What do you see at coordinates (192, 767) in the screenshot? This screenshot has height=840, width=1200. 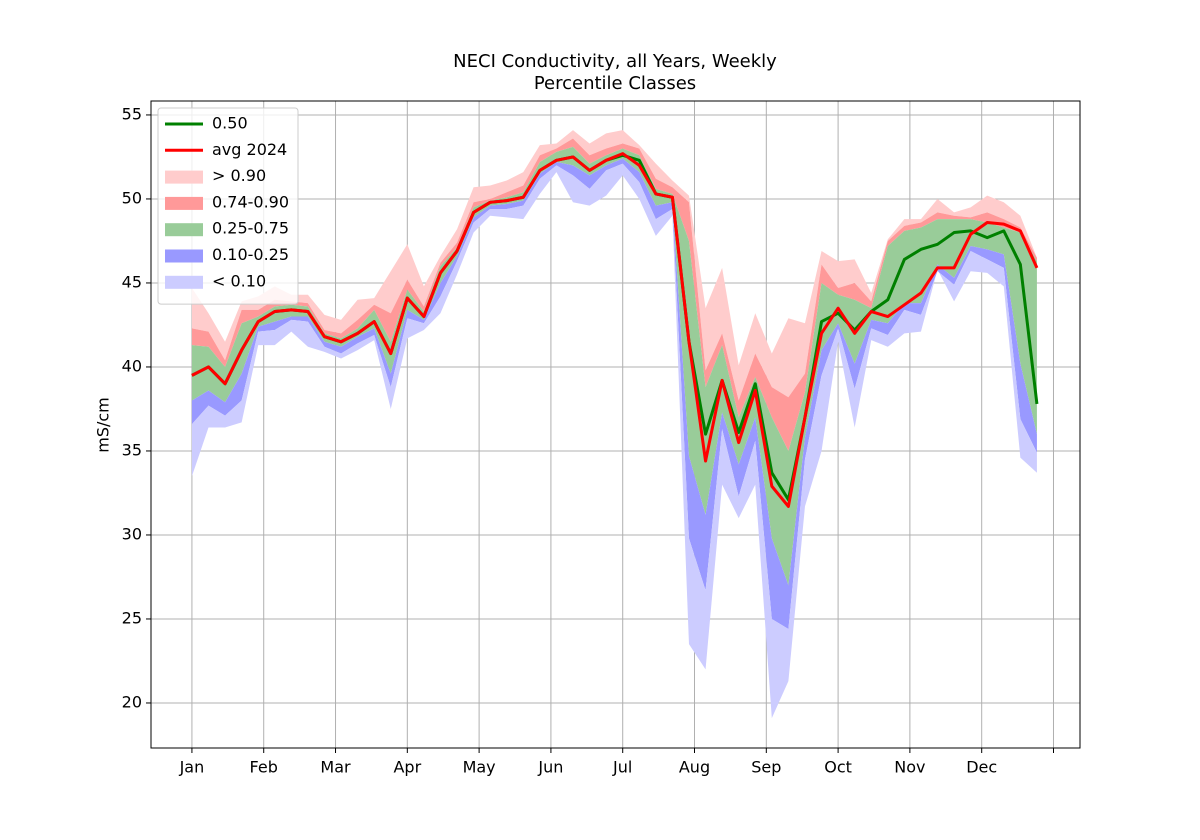 I see `x-tick-label: Jan` at bounding box center [192, 767].